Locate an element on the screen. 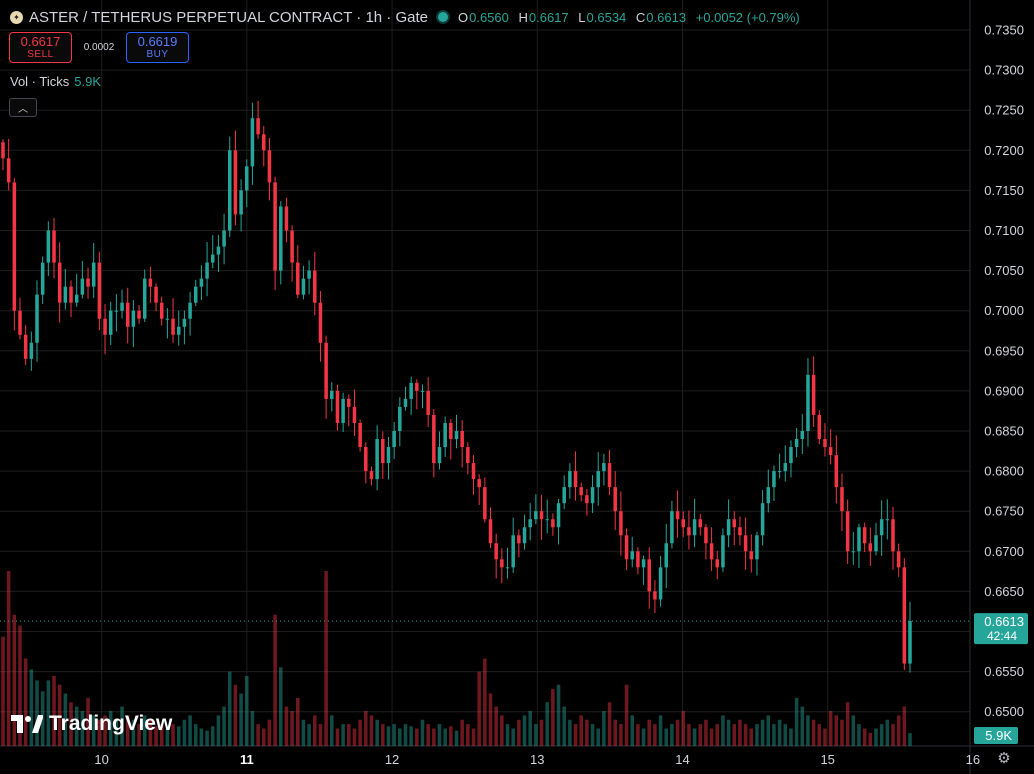  buy-button: 0.6619 BUY is located at coordinates (157, 47).